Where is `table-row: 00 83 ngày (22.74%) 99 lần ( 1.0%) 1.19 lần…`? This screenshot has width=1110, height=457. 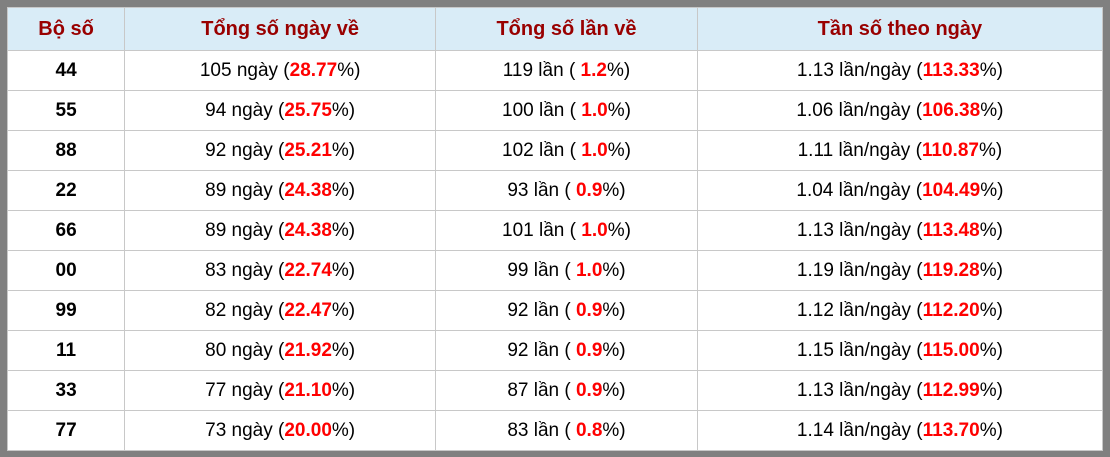
table-row: 00 83 ngày (22.74%) 99 lần ( 1.0%) 1.19 lần… is located at coordinates (555, 270).